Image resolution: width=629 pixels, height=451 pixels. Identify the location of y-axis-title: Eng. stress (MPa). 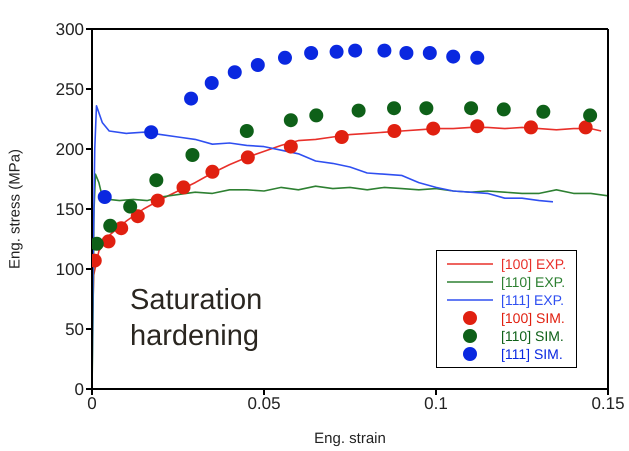
(15, 208).